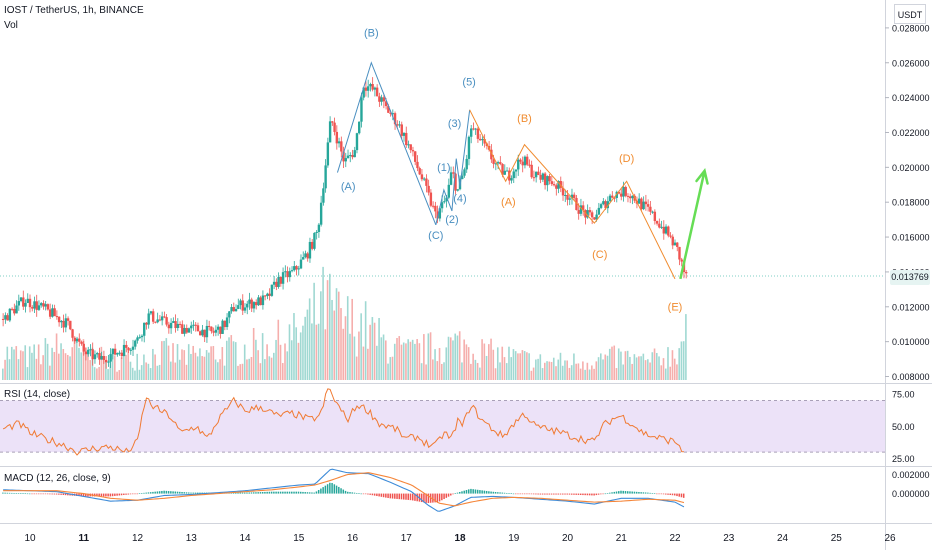  I want to click on macd-signal-line, so click(344, 489).